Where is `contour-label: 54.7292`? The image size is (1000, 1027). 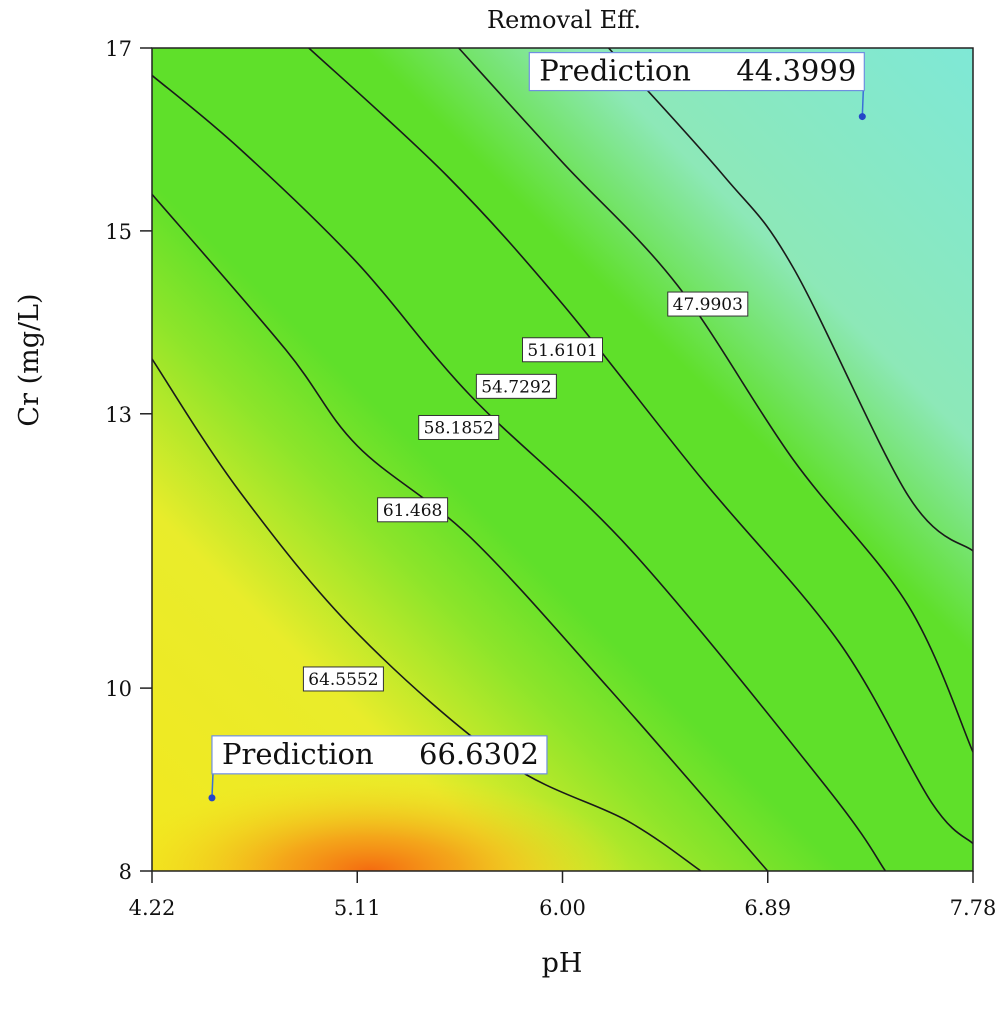
contour-label: 54.7292 is located at coordinates (516, 387).